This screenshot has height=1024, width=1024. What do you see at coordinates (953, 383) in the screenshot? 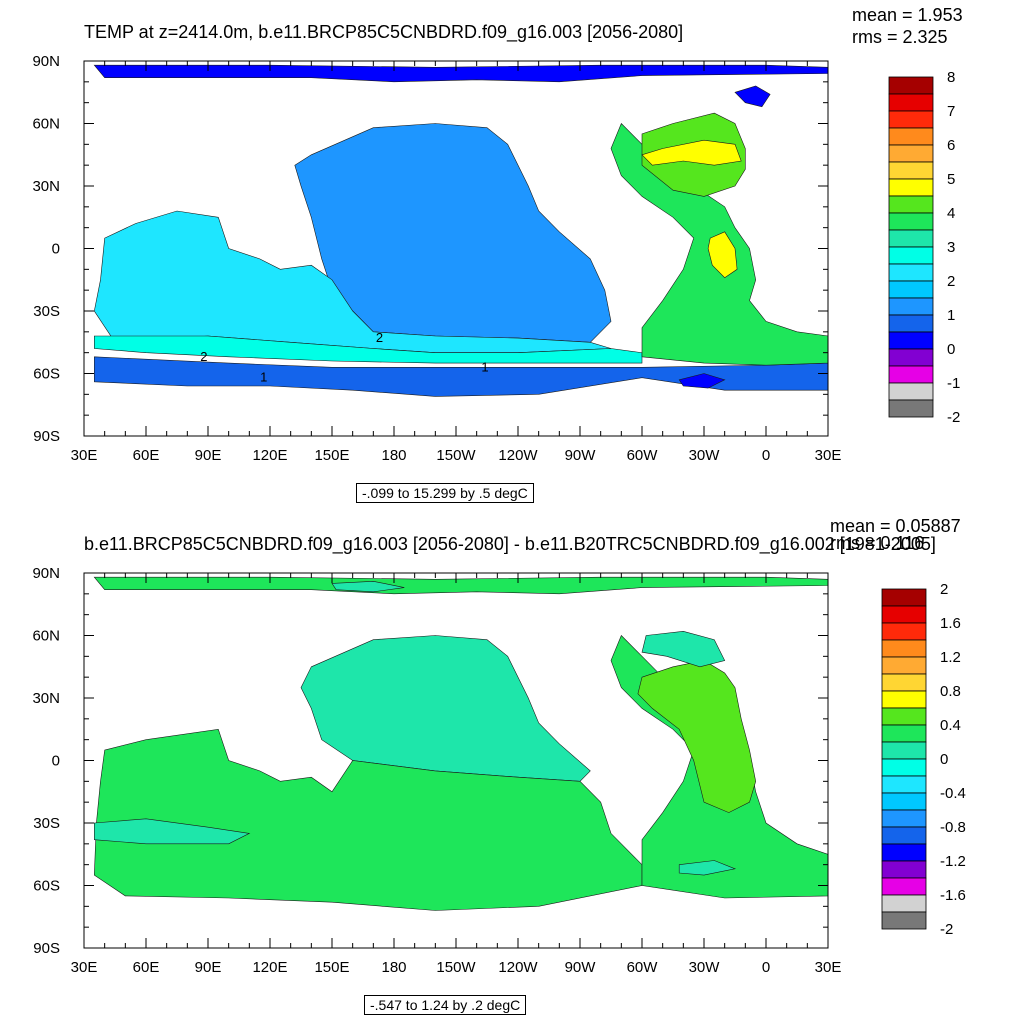
I see `colorbar-label: -1` at bounding box center [953, 383].